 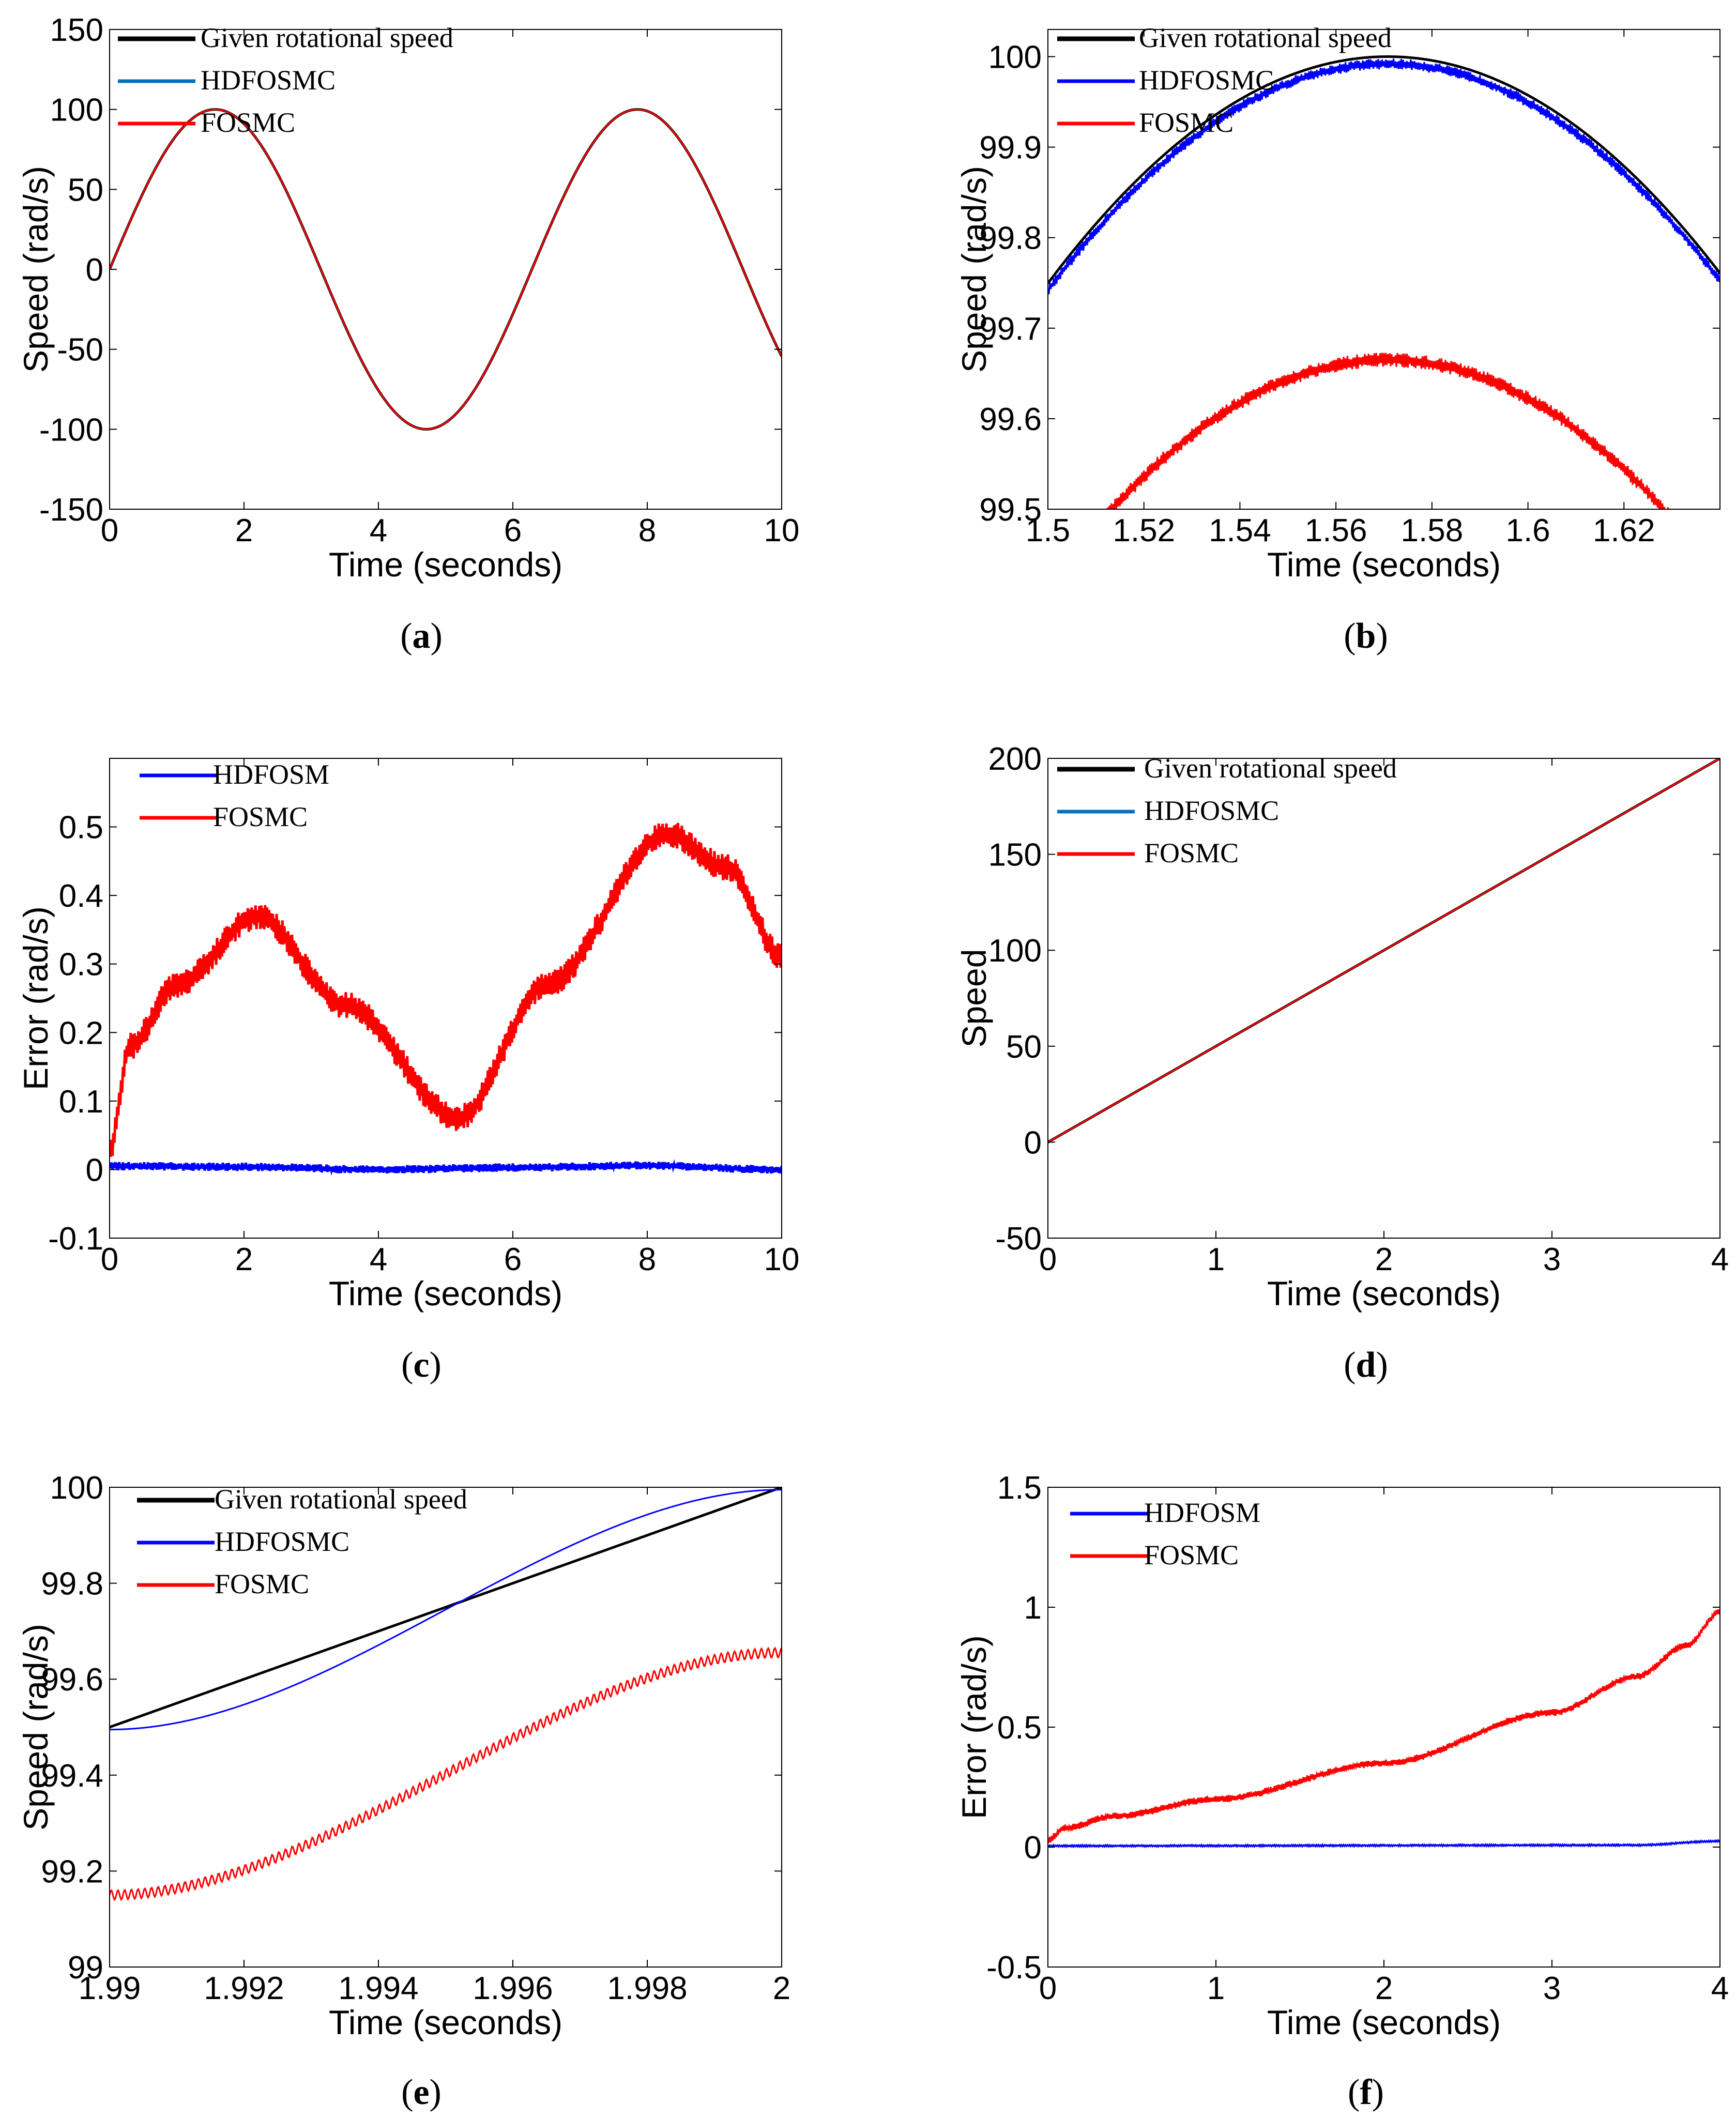 I want to click on y-tick-label: 99.9, so click(x=1011, y=148).